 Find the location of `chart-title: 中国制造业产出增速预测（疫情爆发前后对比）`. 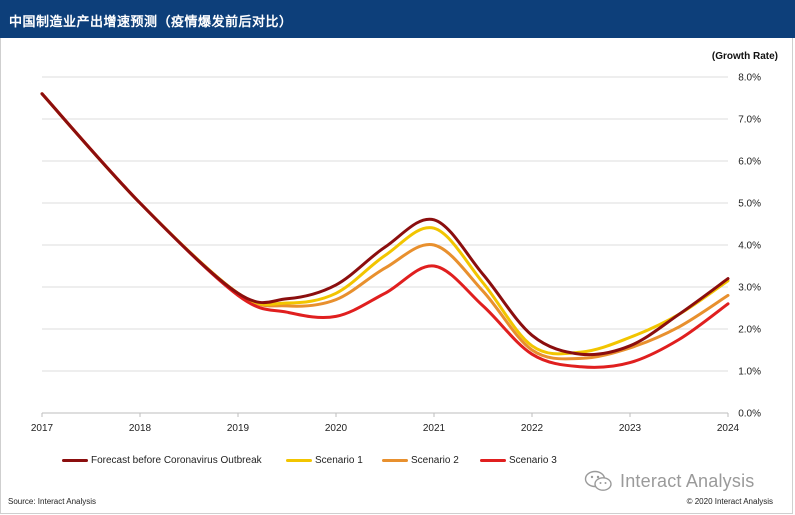

chart-title: 中国制造业产出增速预测（疫情爆发前后对比） is located at coordinates (151, 22).